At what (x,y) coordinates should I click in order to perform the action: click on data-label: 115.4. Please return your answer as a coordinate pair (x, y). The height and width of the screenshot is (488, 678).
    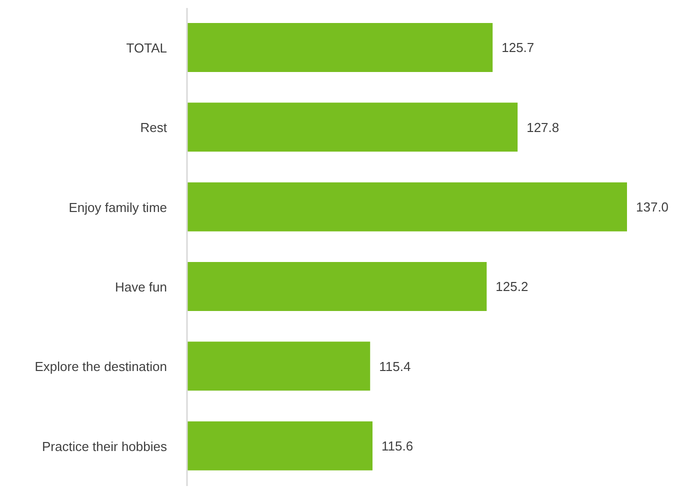
    Looking at the image, I should click on (395, 366).